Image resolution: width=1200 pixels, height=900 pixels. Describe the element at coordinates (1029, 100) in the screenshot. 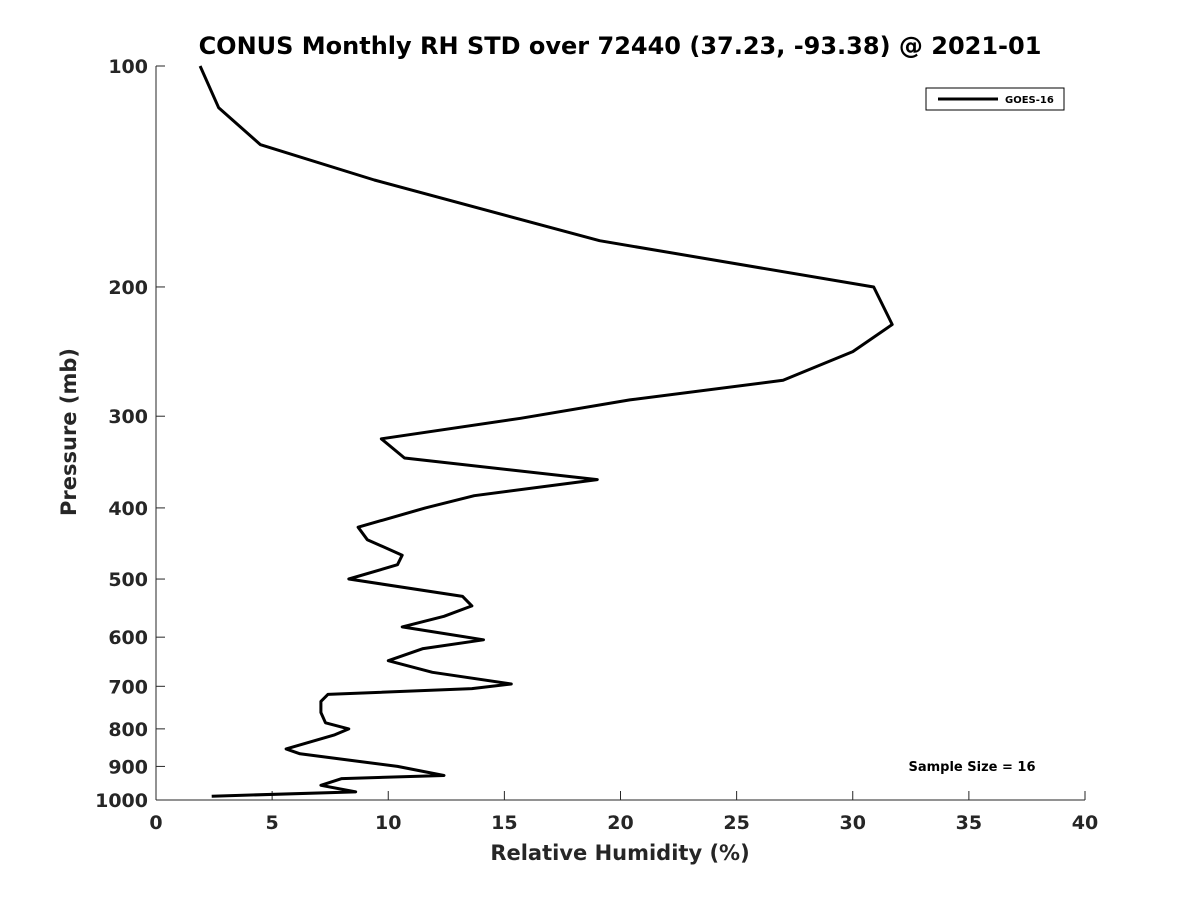

I see `legend-label-goes-16: GOES-16` at that location.